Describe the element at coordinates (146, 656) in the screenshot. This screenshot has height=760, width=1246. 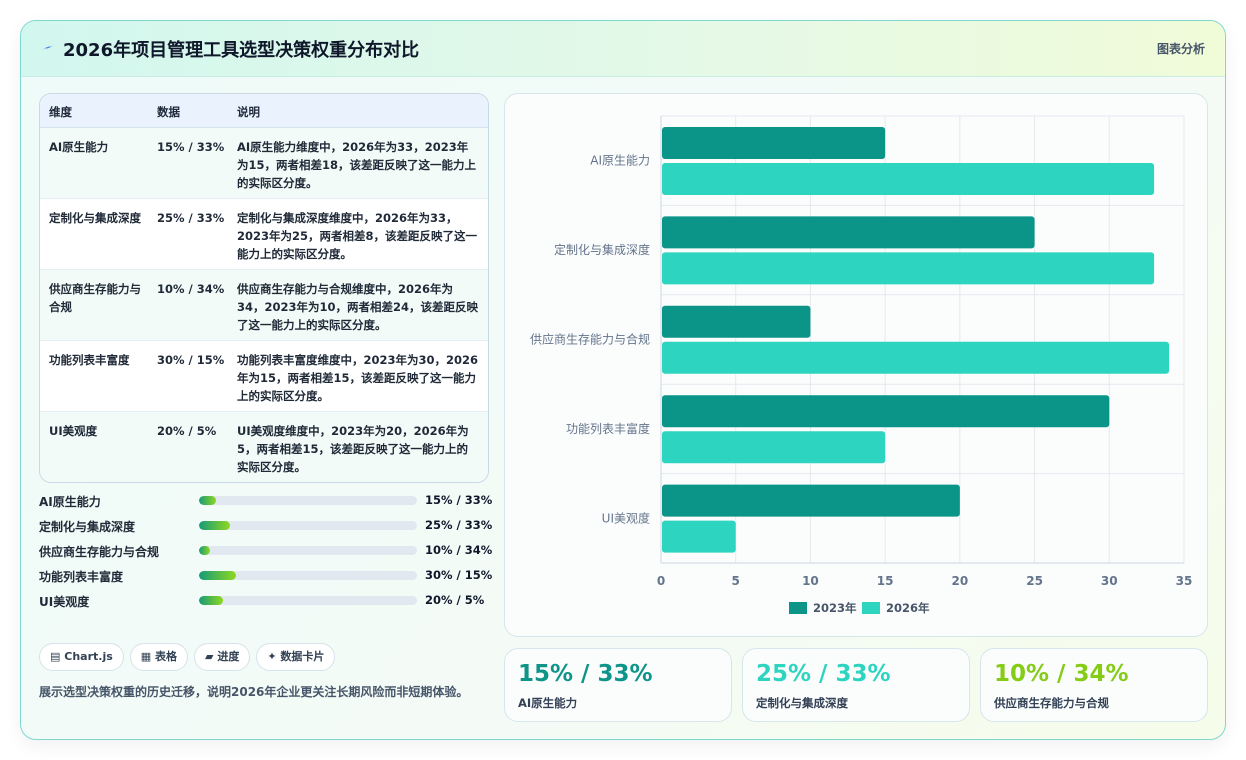
I see `table-icon: ▦` at that location.